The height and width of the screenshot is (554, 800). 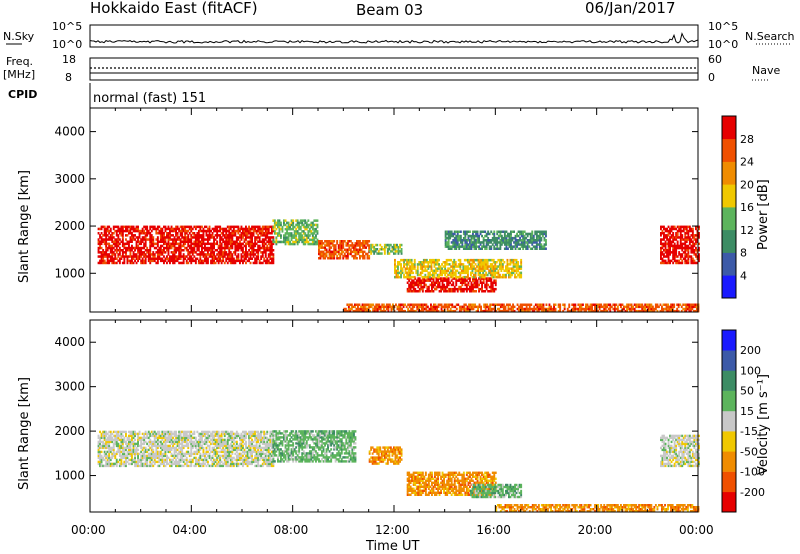 I want to click on y-tick-label: 2000, so click(x=69, y=226).